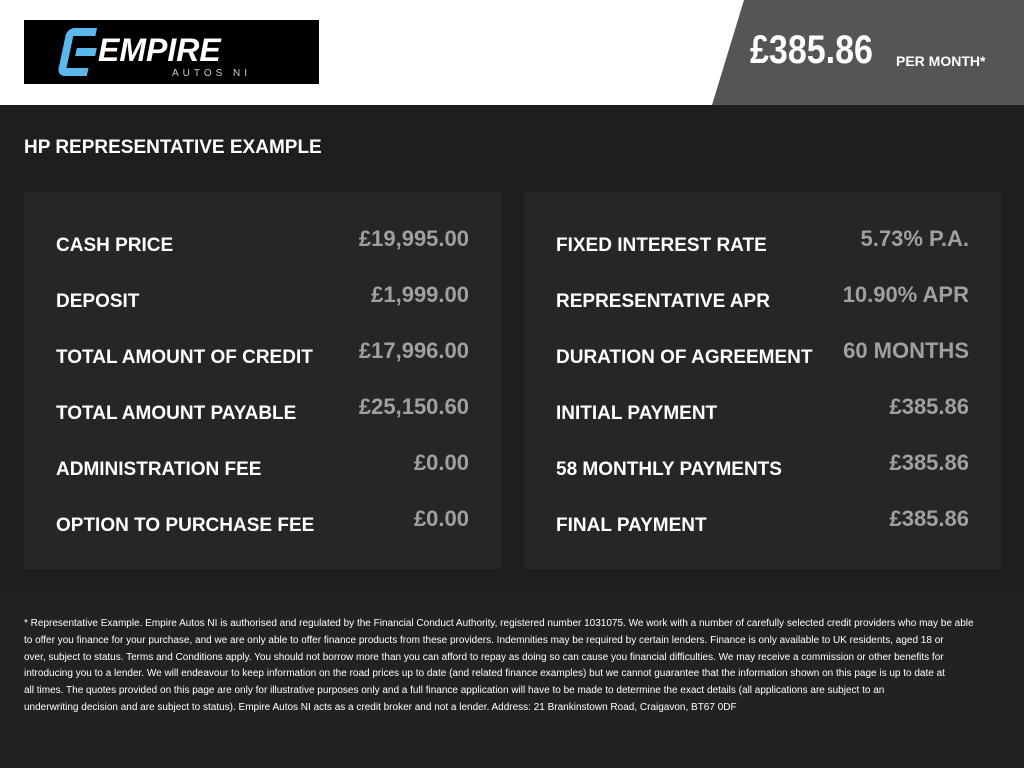 The image size is (1024, 768). I want to click on finance-value: £19,995.00, so click(413, 238).